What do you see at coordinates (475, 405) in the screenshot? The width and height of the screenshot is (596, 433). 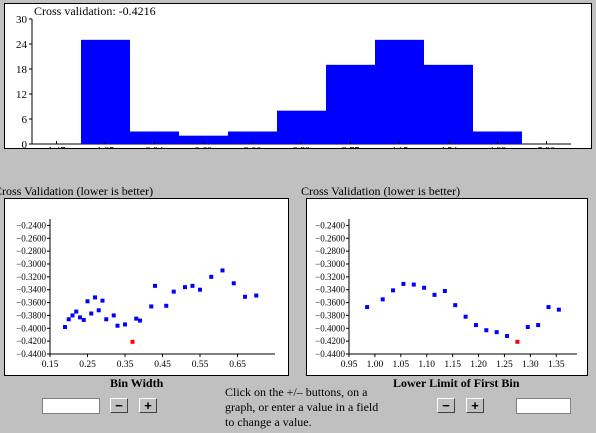 I see `lower-limit-plus-button: +` at bounding box center [475, 405].